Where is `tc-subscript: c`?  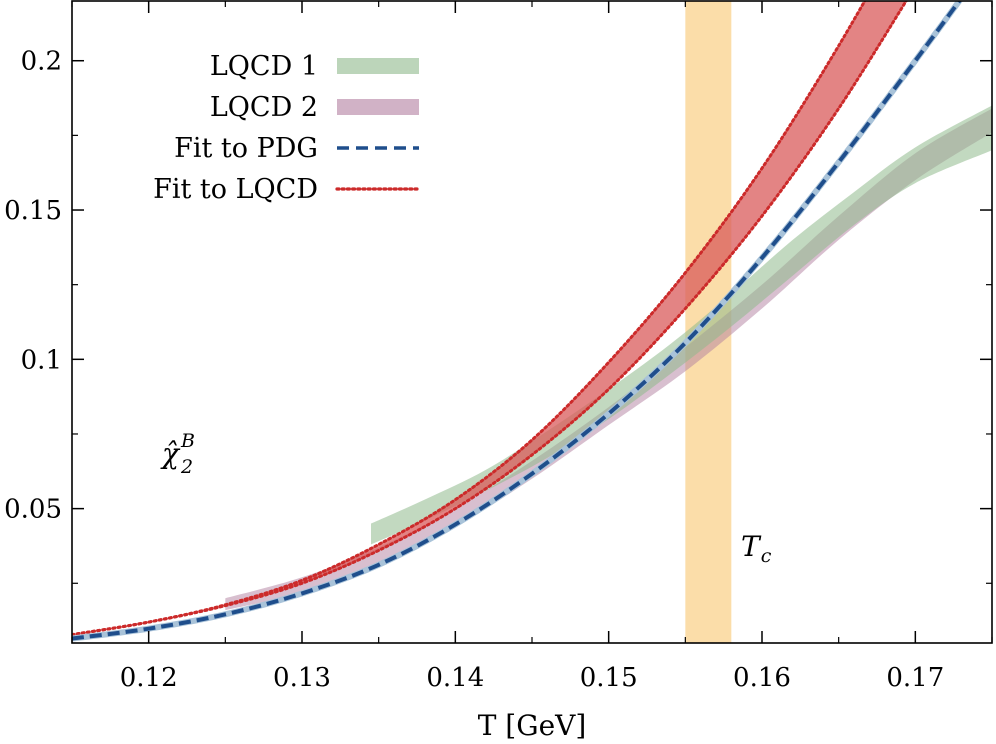 tc-subscript: c is located at coordinates (766, 556).